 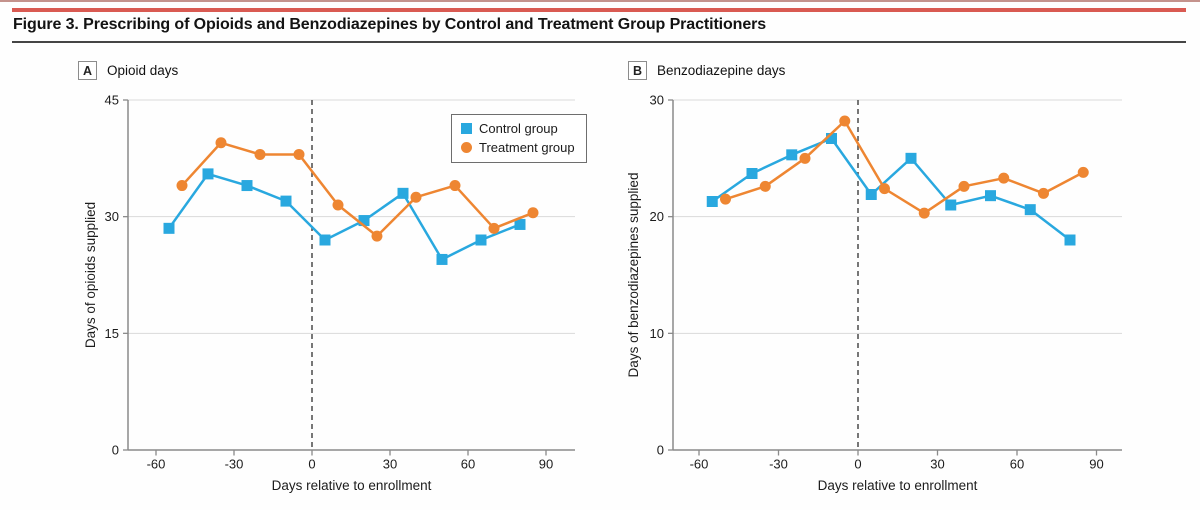 What do you see at coordinates (466, 128) in the screenshot?
I see `control-group-square-icon` at bounding box center [466, 128].